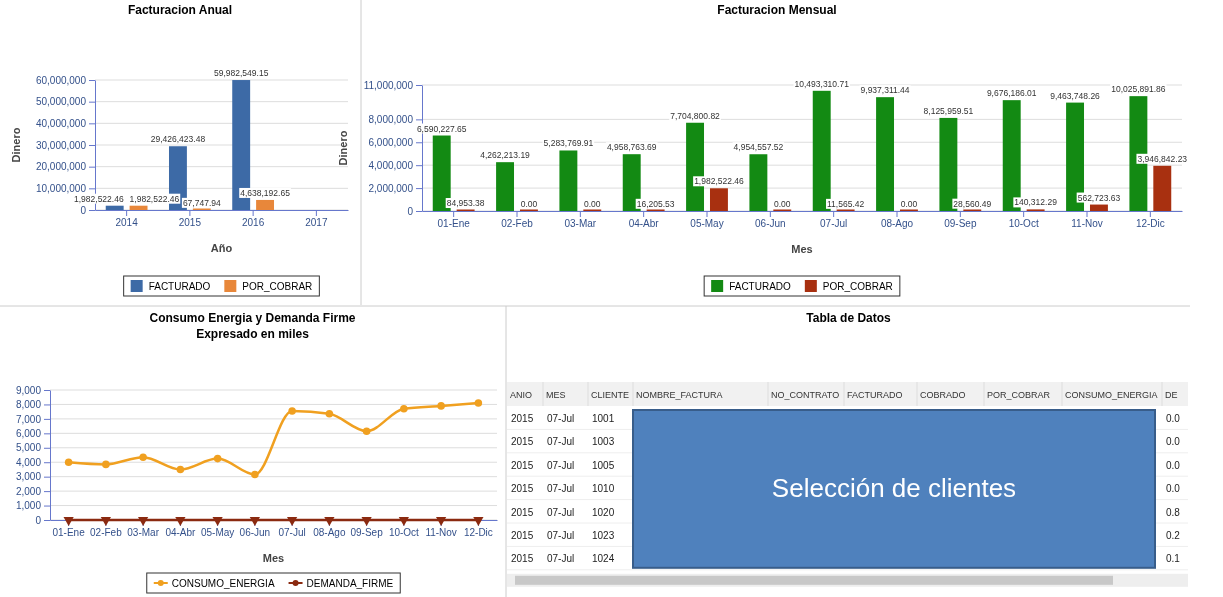 The width and height of the screenshot is (1223, 597). I want to click on y-tick-label: 7,000, so click(28, 419).